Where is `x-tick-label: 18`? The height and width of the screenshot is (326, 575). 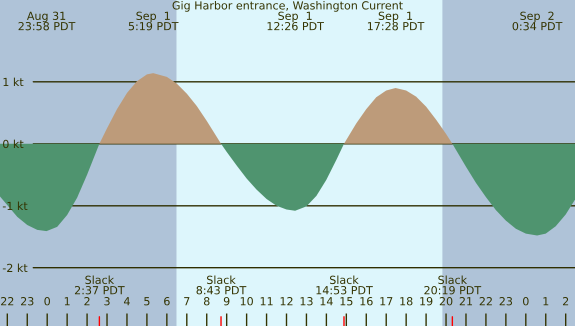
x-tick-label: 18 is located at coordinates (406, 301).